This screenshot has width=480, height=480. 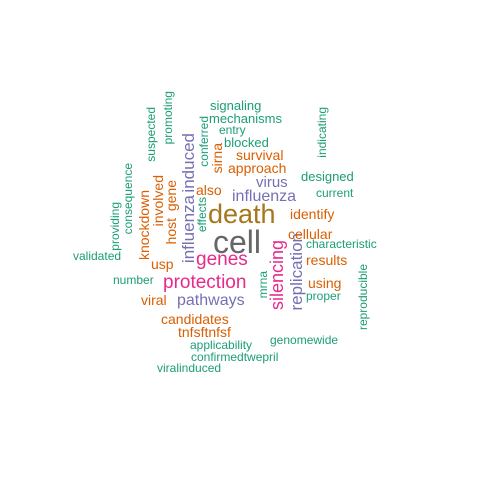 What do you see at coordinates (202, 215) in the screenshot?
I see `word-effects: effects` at bounding box center [202, 215].